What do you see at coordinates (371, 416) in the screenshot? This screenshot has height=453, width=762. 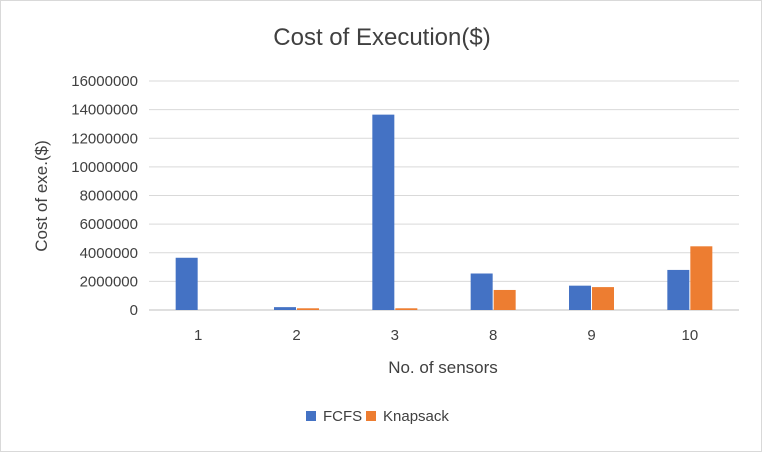 I see `legend-swatch-knapsack` at bounding box center [371, 416].